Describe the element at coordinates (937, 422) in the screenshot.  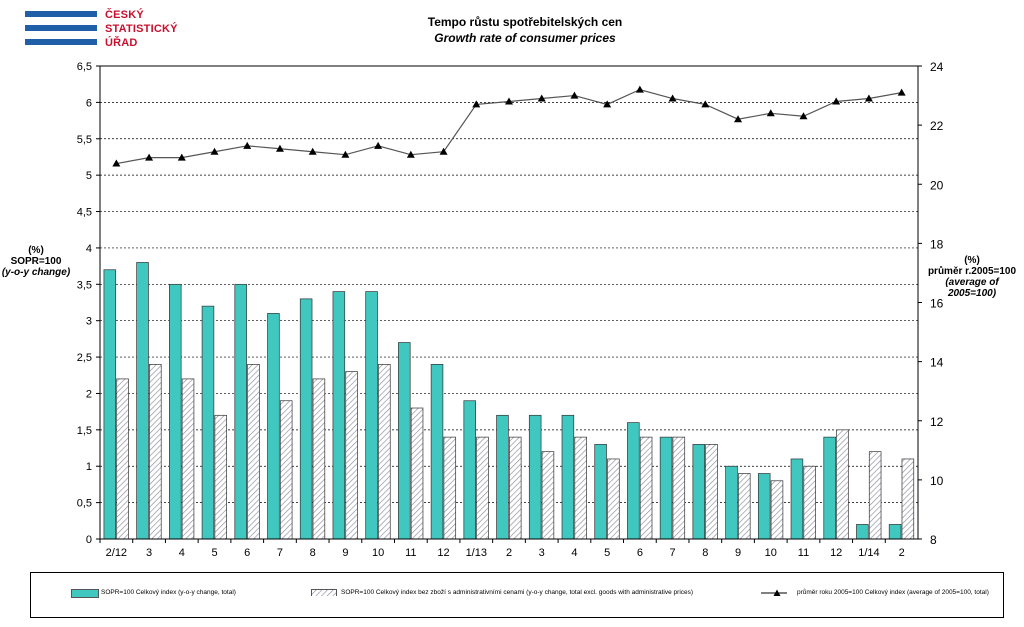
I see `y-right-tick-label: 12` at that location.